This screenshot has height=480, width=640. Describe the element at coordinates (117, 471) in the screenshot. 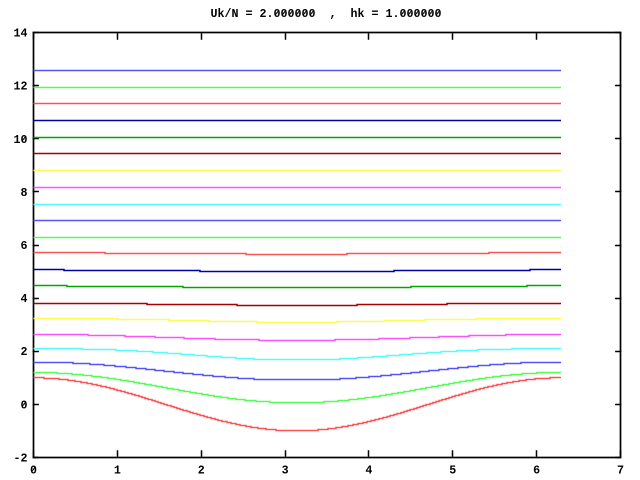

I see `svg-text: 1` at that location.